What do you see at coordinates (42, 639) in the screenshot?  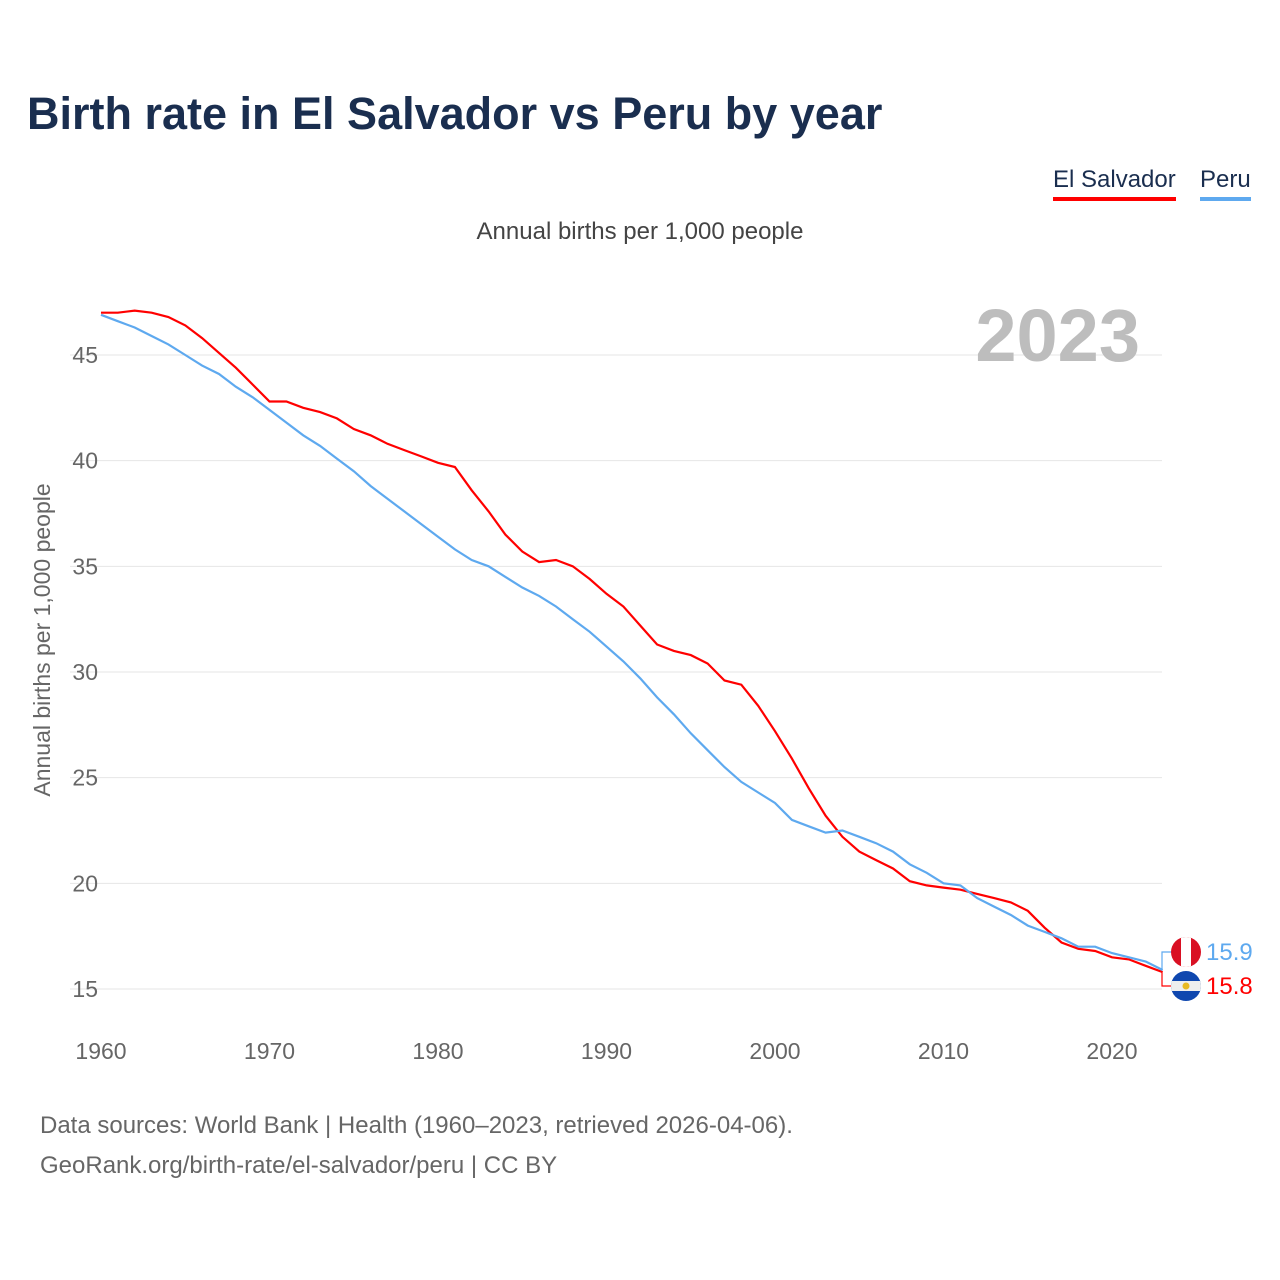 I see `y-axis-label: Annual births per 1,000 people` at bounding box center [42, 639].